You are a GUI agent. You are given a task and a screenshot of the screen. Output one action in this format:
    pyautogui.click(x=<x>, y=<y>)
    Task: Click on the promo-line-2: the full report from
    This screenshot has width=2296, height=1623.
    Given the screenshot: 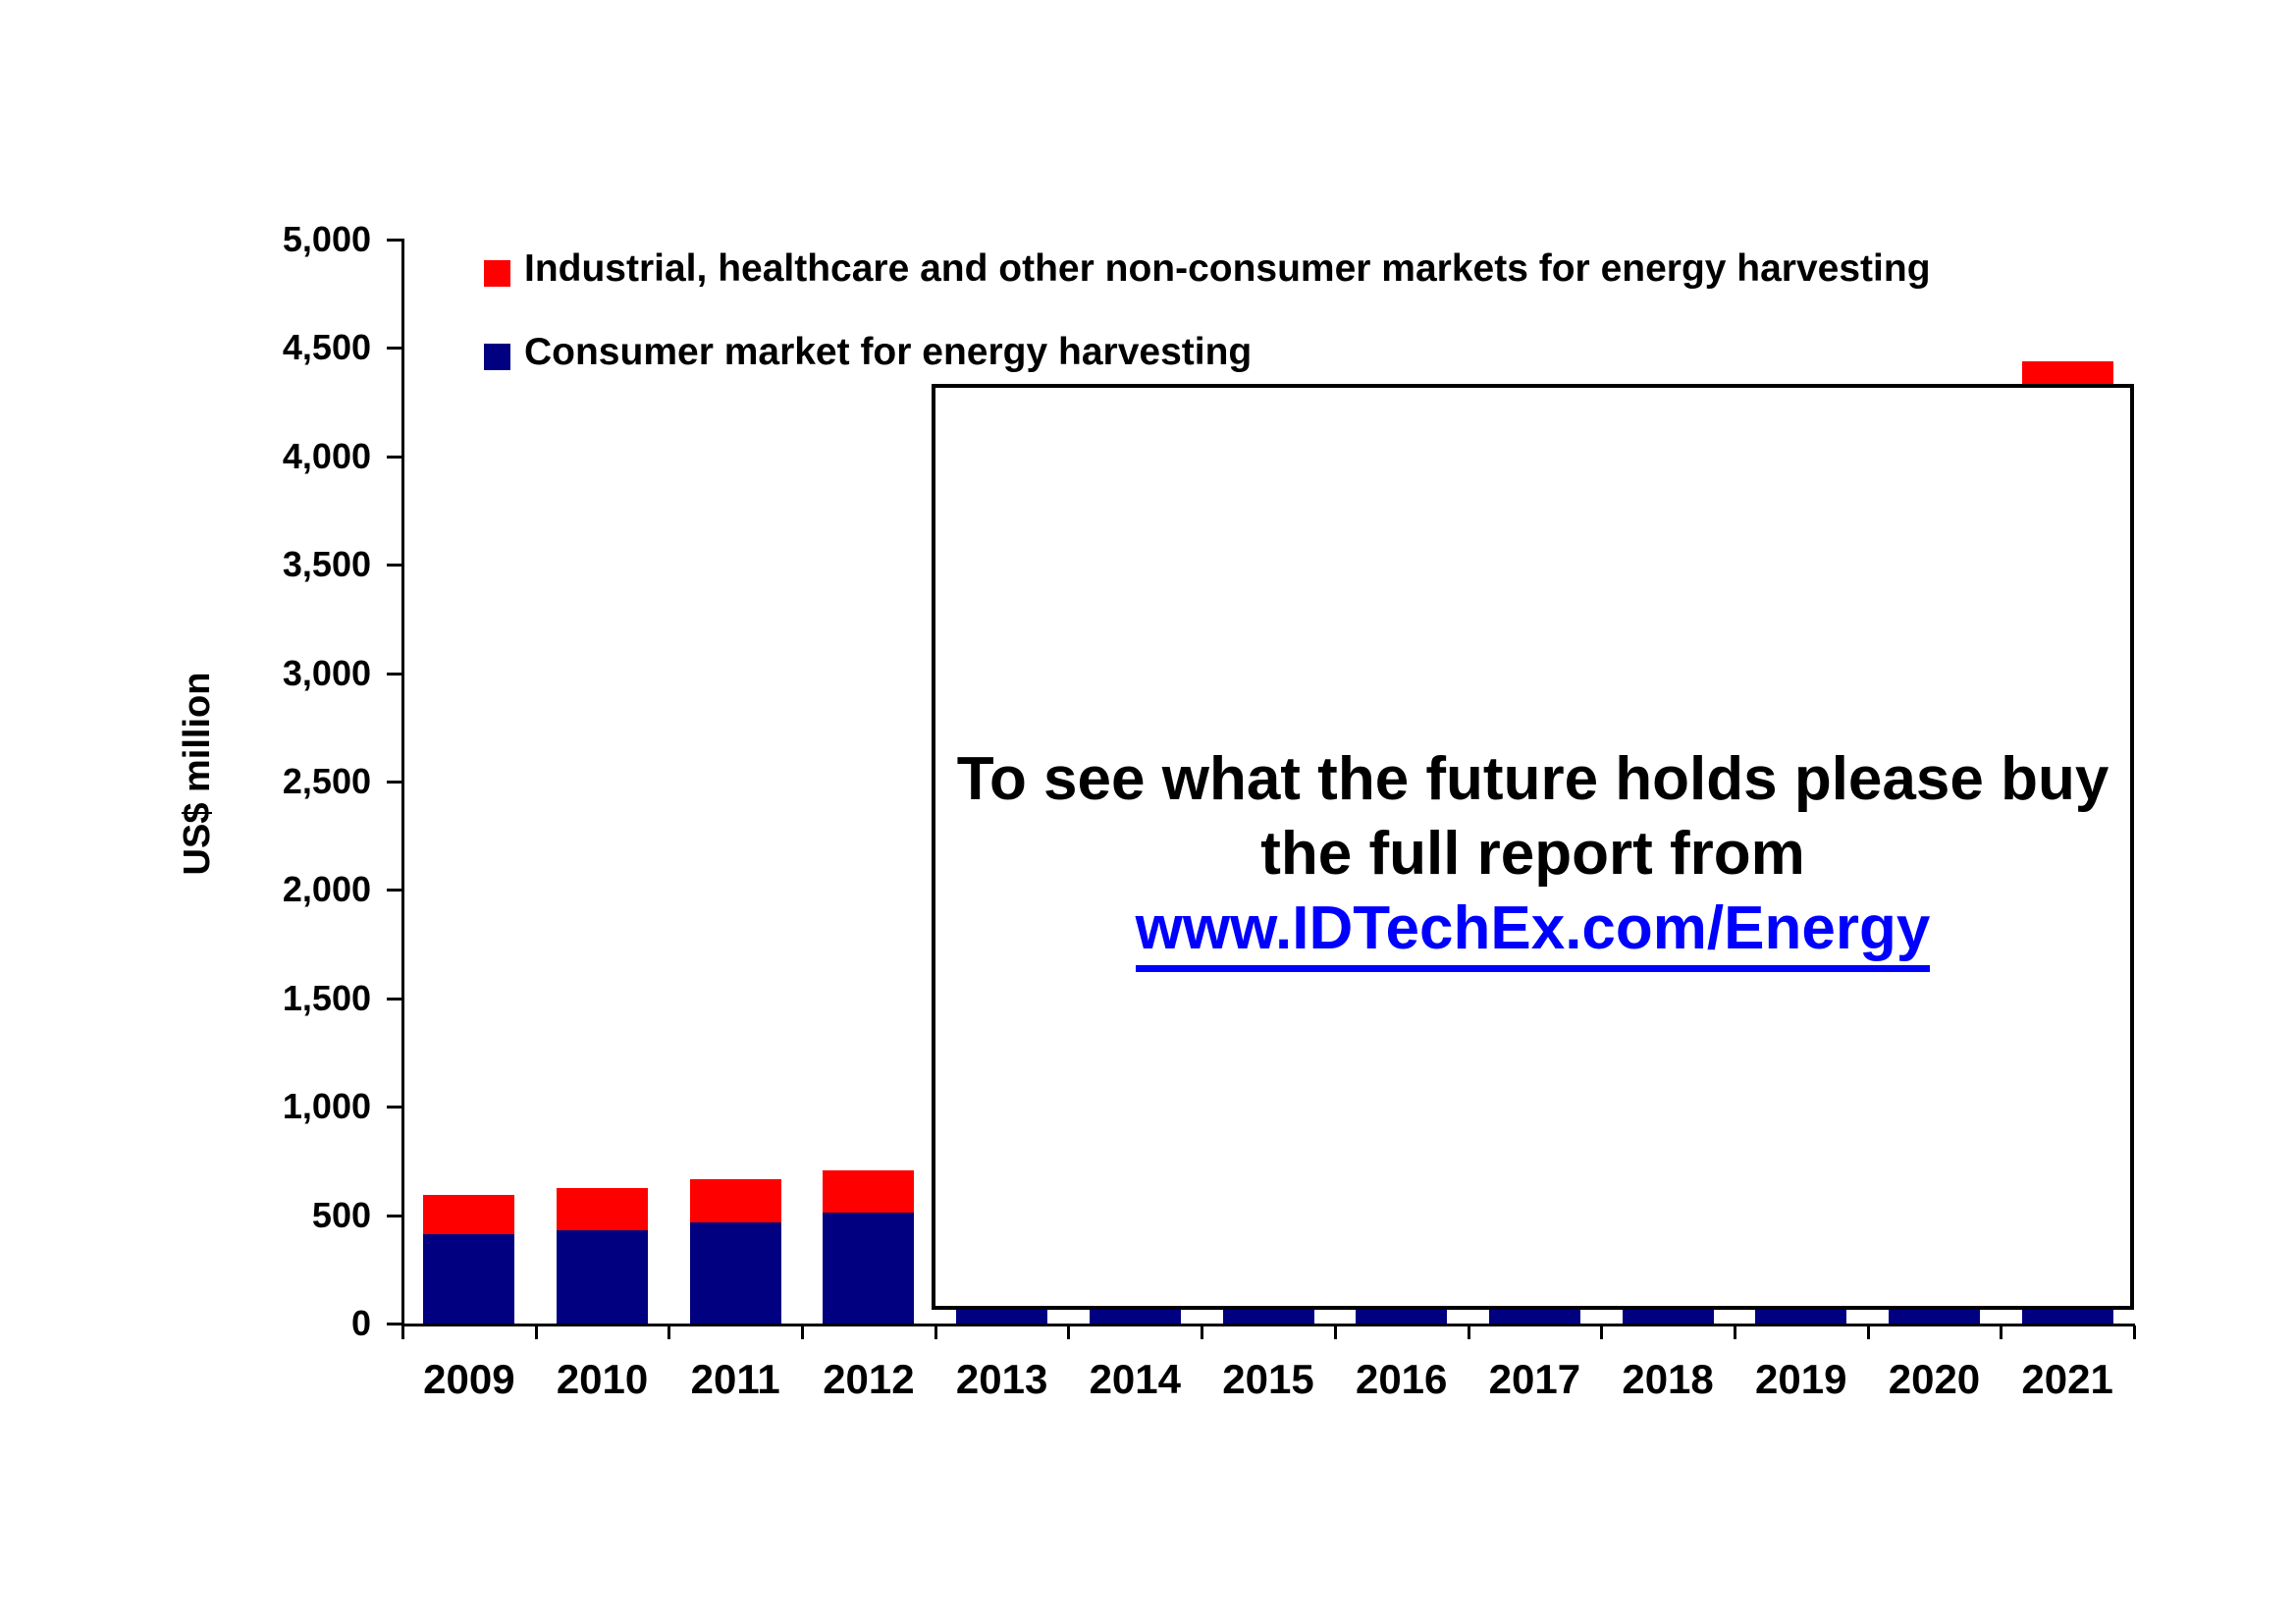 What is the action you would take?
    pyautogui.click(x=1532, y=854)
    